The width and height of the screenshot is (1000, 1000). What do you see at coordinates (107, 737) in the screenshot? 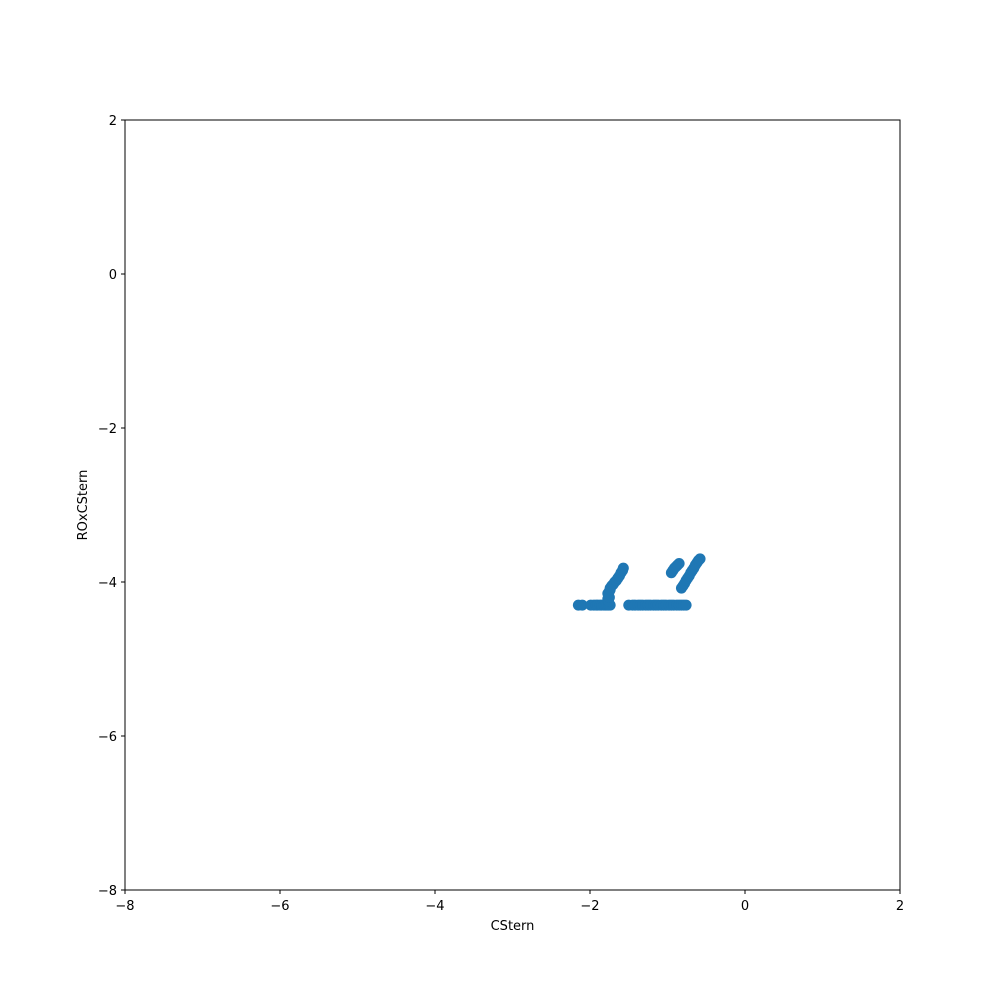
I see `y-tick-label: −6` at bounding box center [107, 737].